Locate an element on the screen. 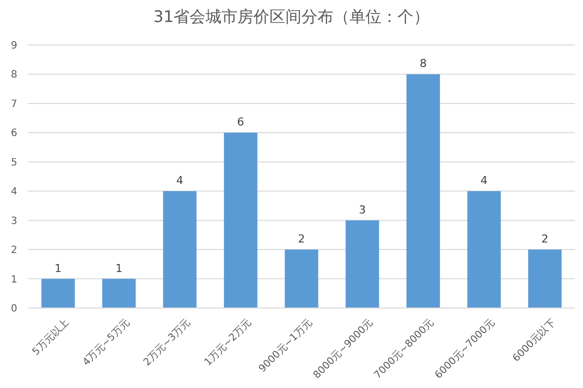  x-tick-label: 4万元~5万元 is located at coordinates (106, 342).